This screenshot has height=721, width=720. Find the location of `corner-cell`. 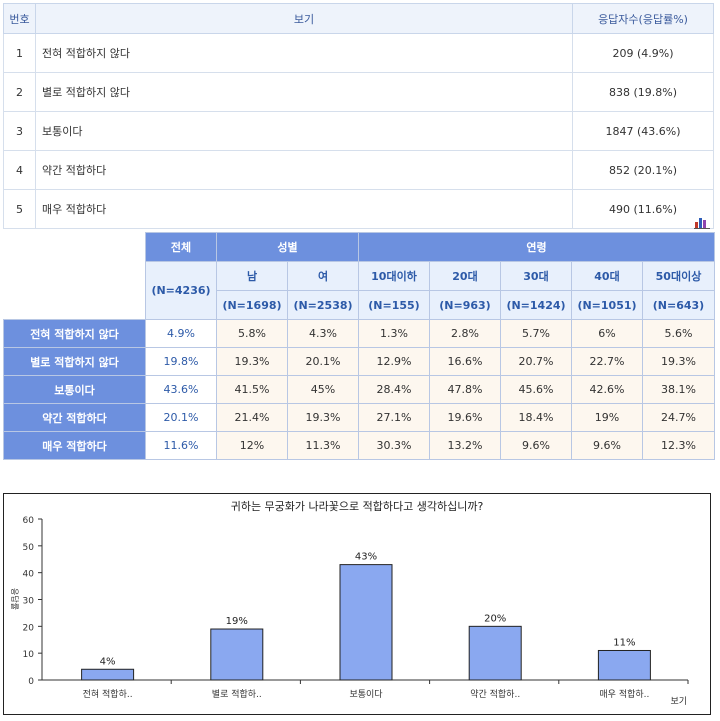

corner-cell is located at coordinates (74, 276).